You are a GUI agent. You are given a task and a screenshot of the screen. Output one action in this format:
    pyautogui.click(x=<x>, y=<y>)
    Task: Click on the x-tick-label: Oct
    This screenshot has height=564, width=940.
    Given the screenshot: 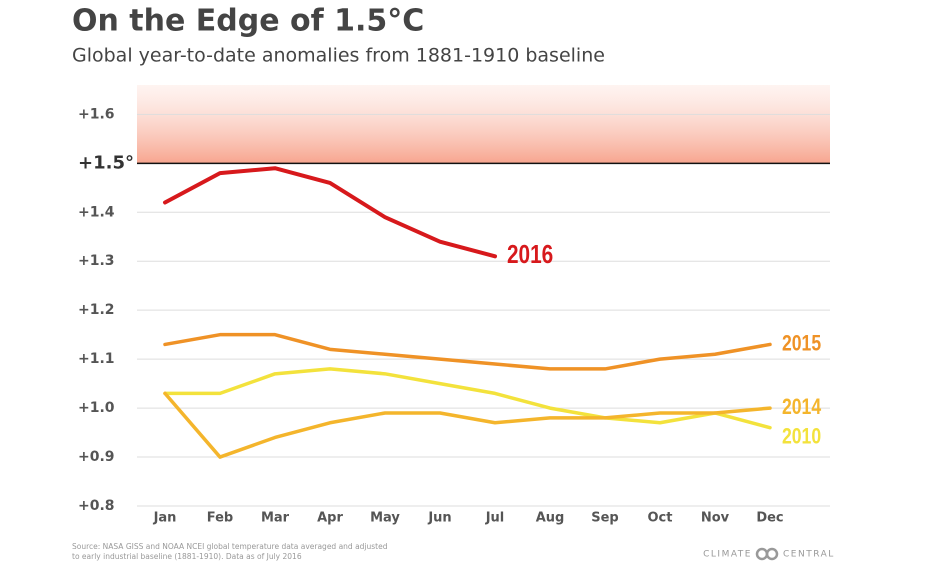 What is the action you would take?
    pyautogui.click(x=660, y=518)
    